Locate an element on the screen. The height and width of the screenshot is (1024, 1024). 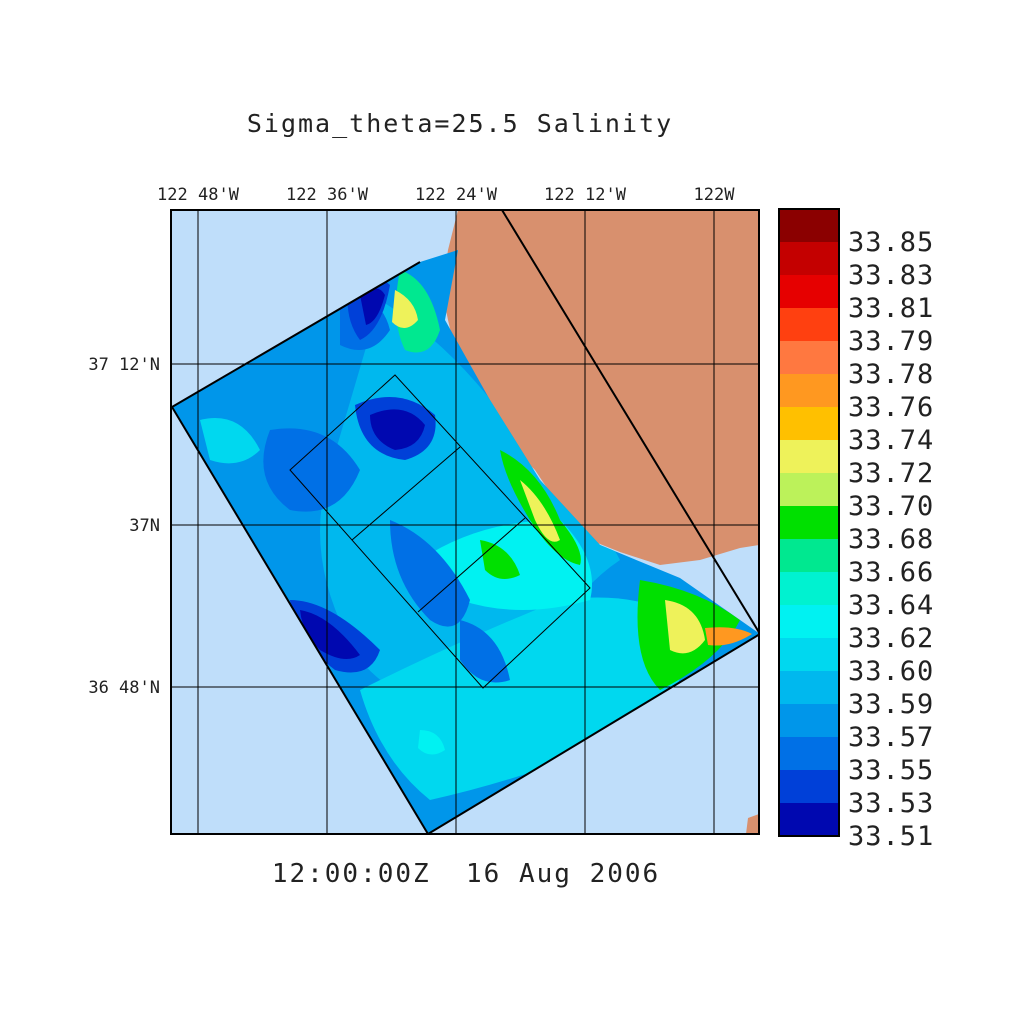
lon-tick-labels: 122 48'W 122 36'W 122 24'W 122 12'W 122W is located at coordinates (446, 195).